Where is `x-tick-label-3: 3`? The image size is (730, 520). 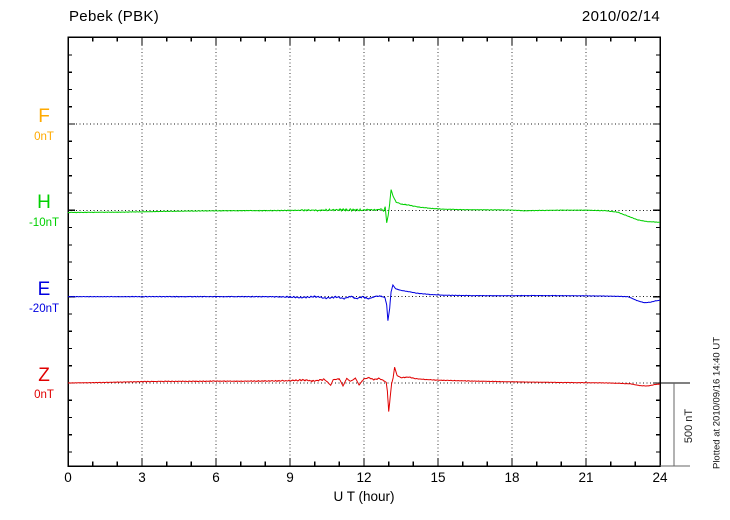 x-tick-label-3: 3 is located at coordinates (142, 477).